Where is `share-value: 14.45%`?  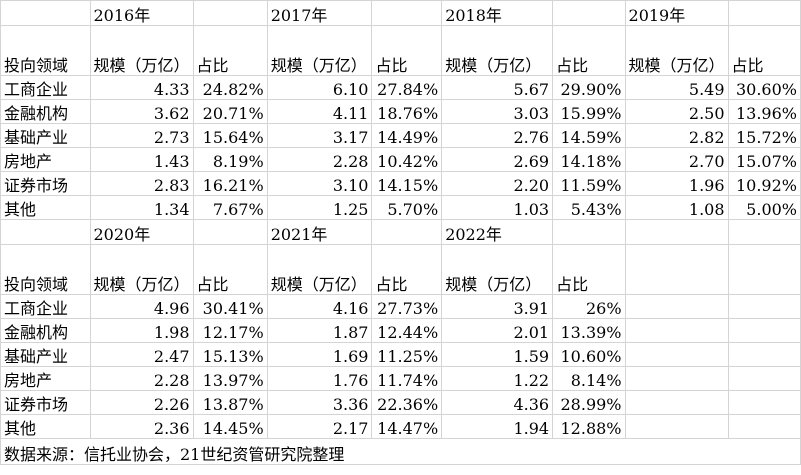 share-value: 14.45% is located at coordinates (230, 426).